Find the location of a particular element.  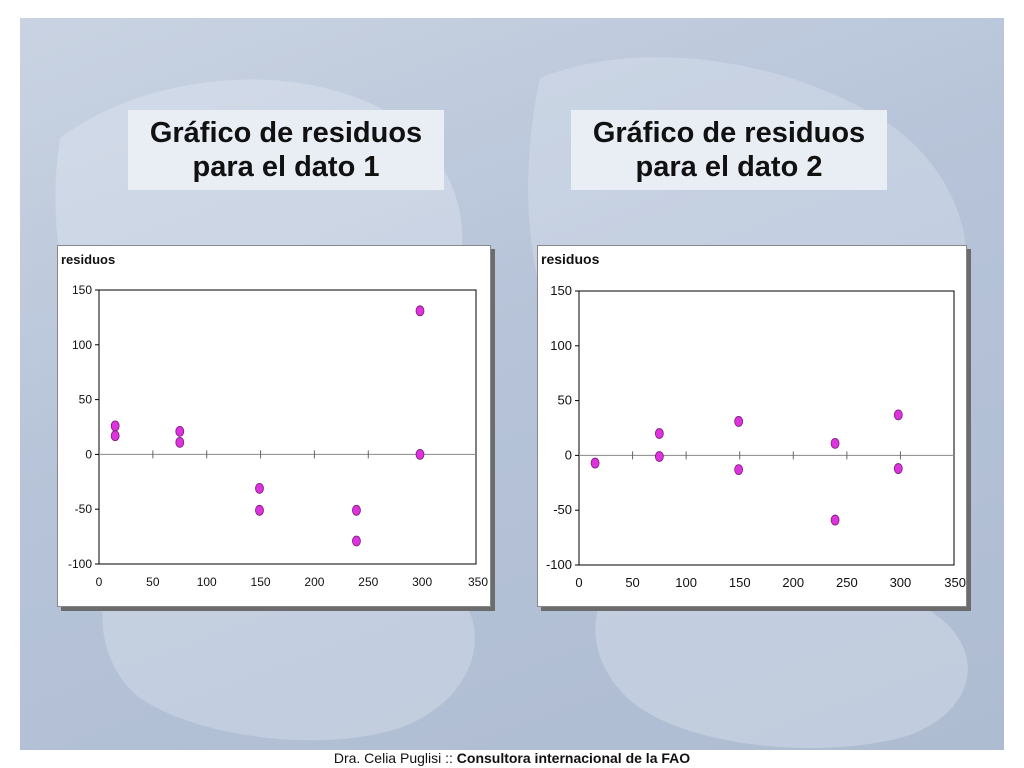

chart2-x-tick-label: 300 is located at coordinates (901, 582).